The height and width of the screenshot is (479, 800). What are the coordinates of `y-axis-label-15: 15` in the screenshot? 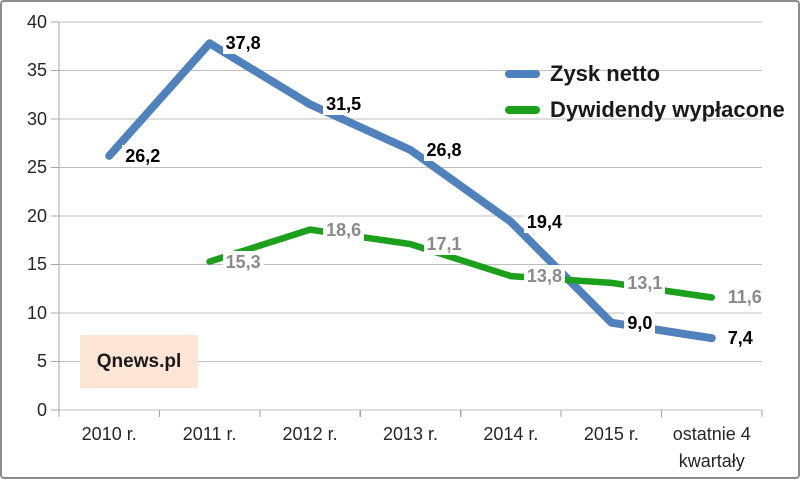 It's located at (36, 264).